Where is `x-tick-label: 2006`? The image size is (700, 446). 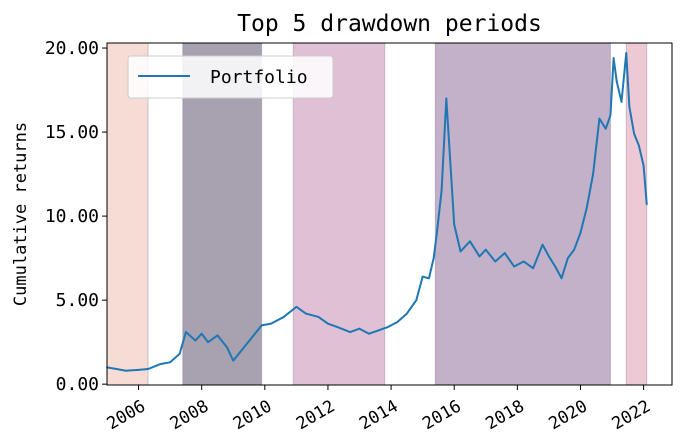
x-tick-label: 2006 is located at coordinates (126, 415).